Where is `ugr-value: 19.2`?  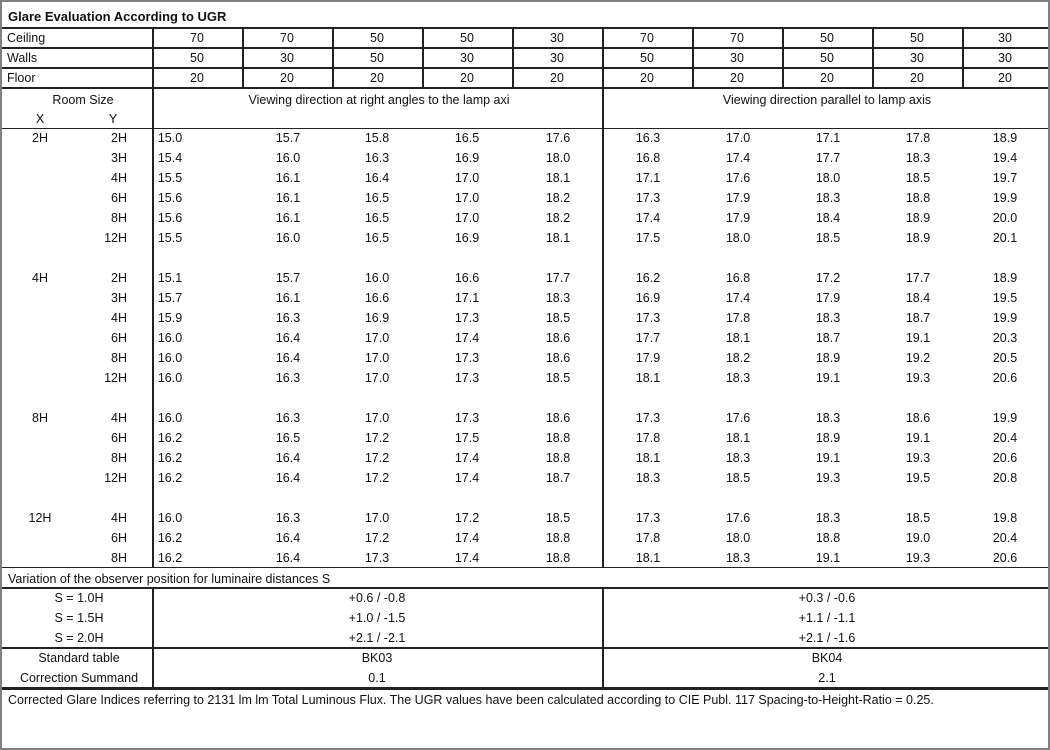
ugr-value: 19.2 is located at coordinates (918, 358).